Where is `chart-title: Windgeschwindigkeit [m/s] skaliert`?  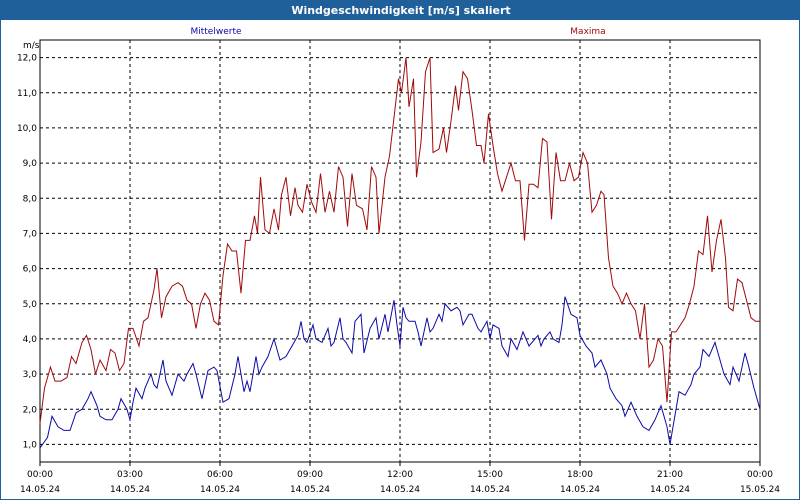
chart-title: Windgeschwindigkeit [m/s] skaliert is located at coordinates (400, 10).